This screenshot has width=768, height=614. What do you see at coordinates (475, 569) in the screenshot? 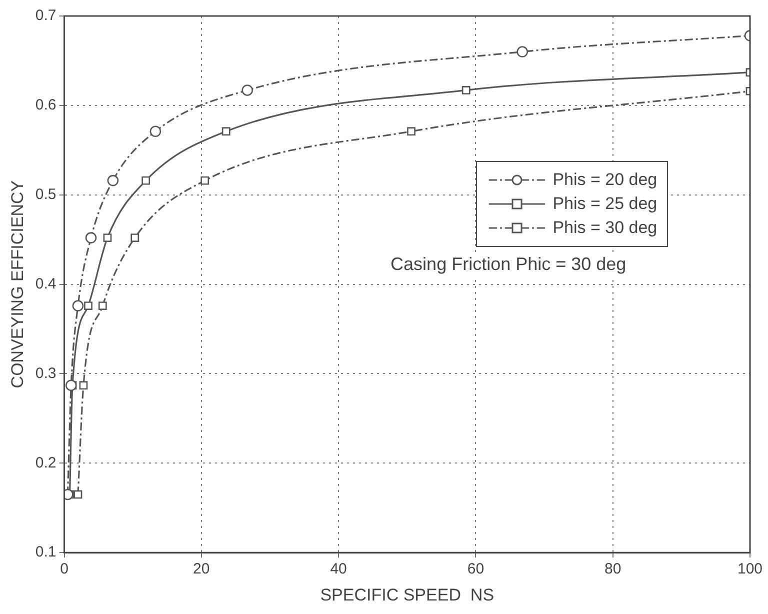
I see `x-tick-label: 60` at bounding box center [475, 569].